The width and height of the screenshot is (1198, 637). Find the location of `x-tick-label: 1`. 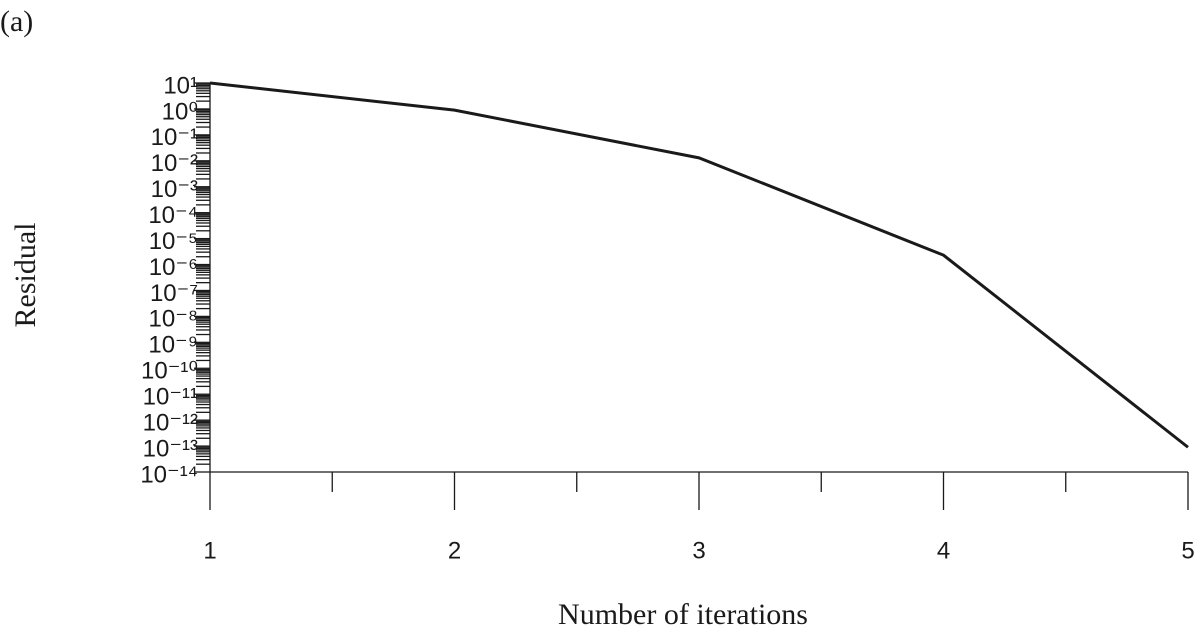

x-tick-label: 1 is located at coordinates (209, 550).